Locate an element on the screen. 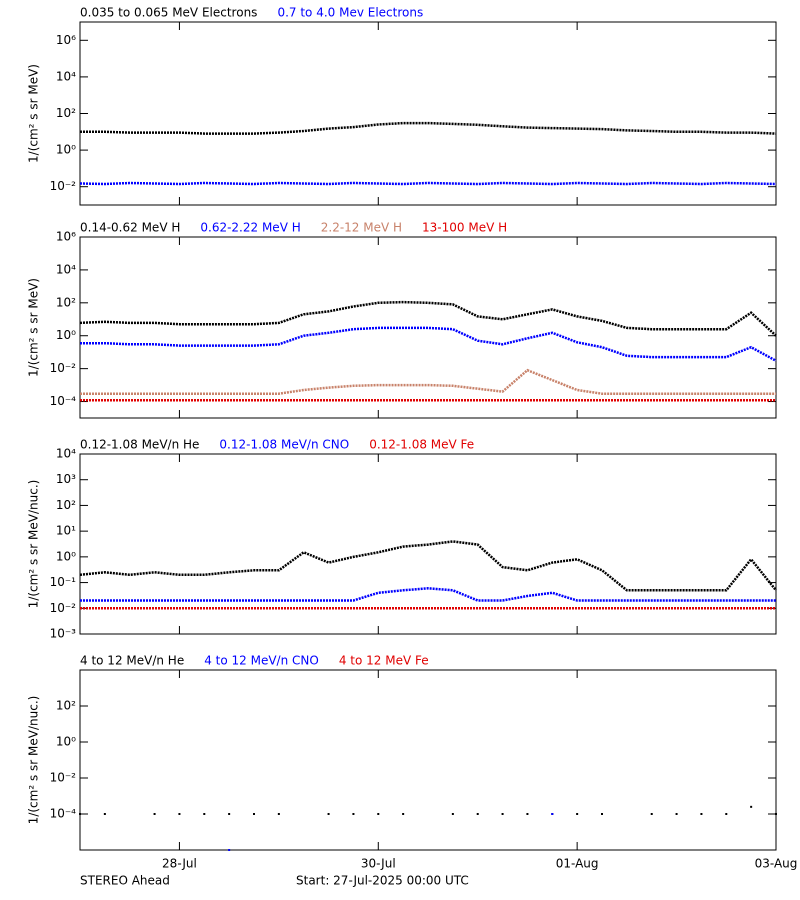 The image size is (800, 900). x-tick-label: 30-Jul is located at coordinates (378, 864).